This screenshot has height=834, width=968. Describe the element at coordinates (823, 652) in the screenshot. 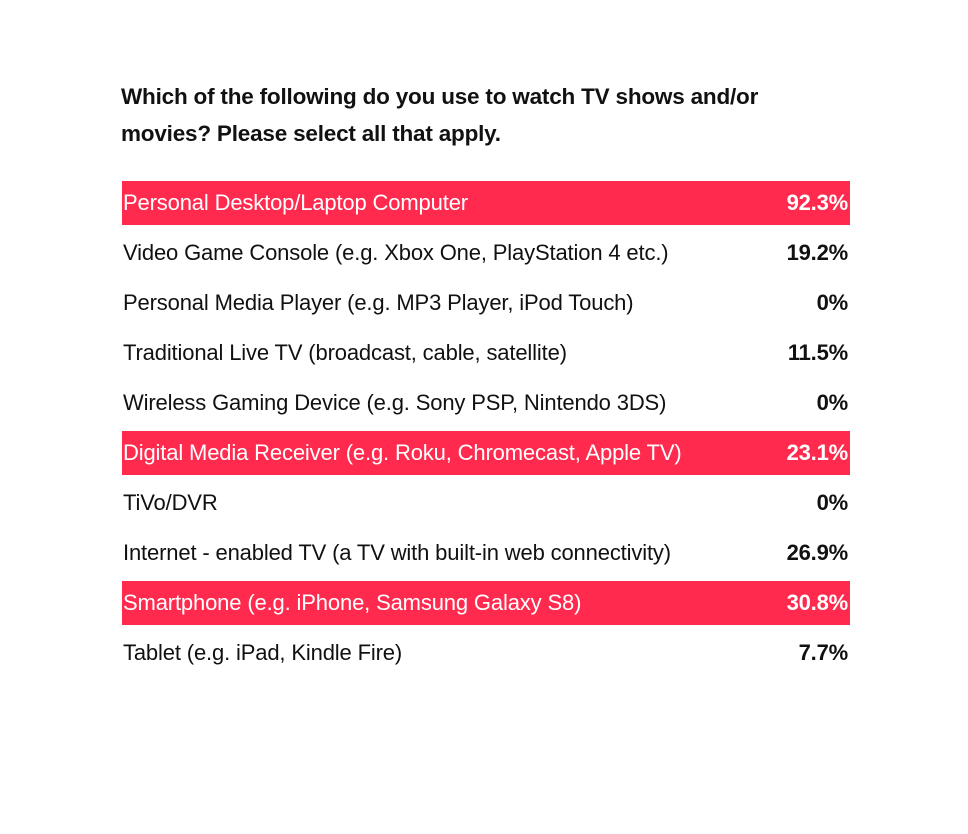

I see `row-value: 7.7%` at that location.